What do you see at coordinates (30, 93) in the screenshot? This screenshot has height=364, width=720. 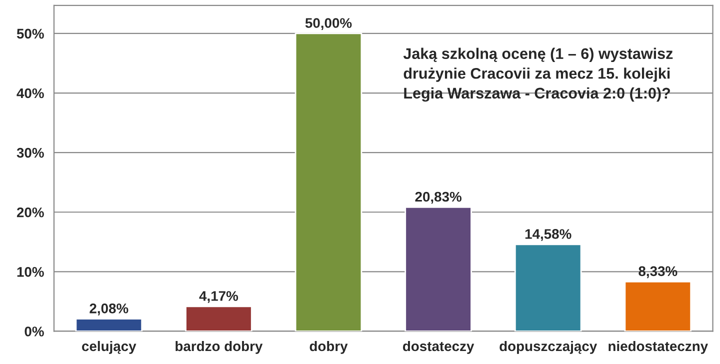 I see `y-tick-label: 40%` at bounding box center [30, 93].